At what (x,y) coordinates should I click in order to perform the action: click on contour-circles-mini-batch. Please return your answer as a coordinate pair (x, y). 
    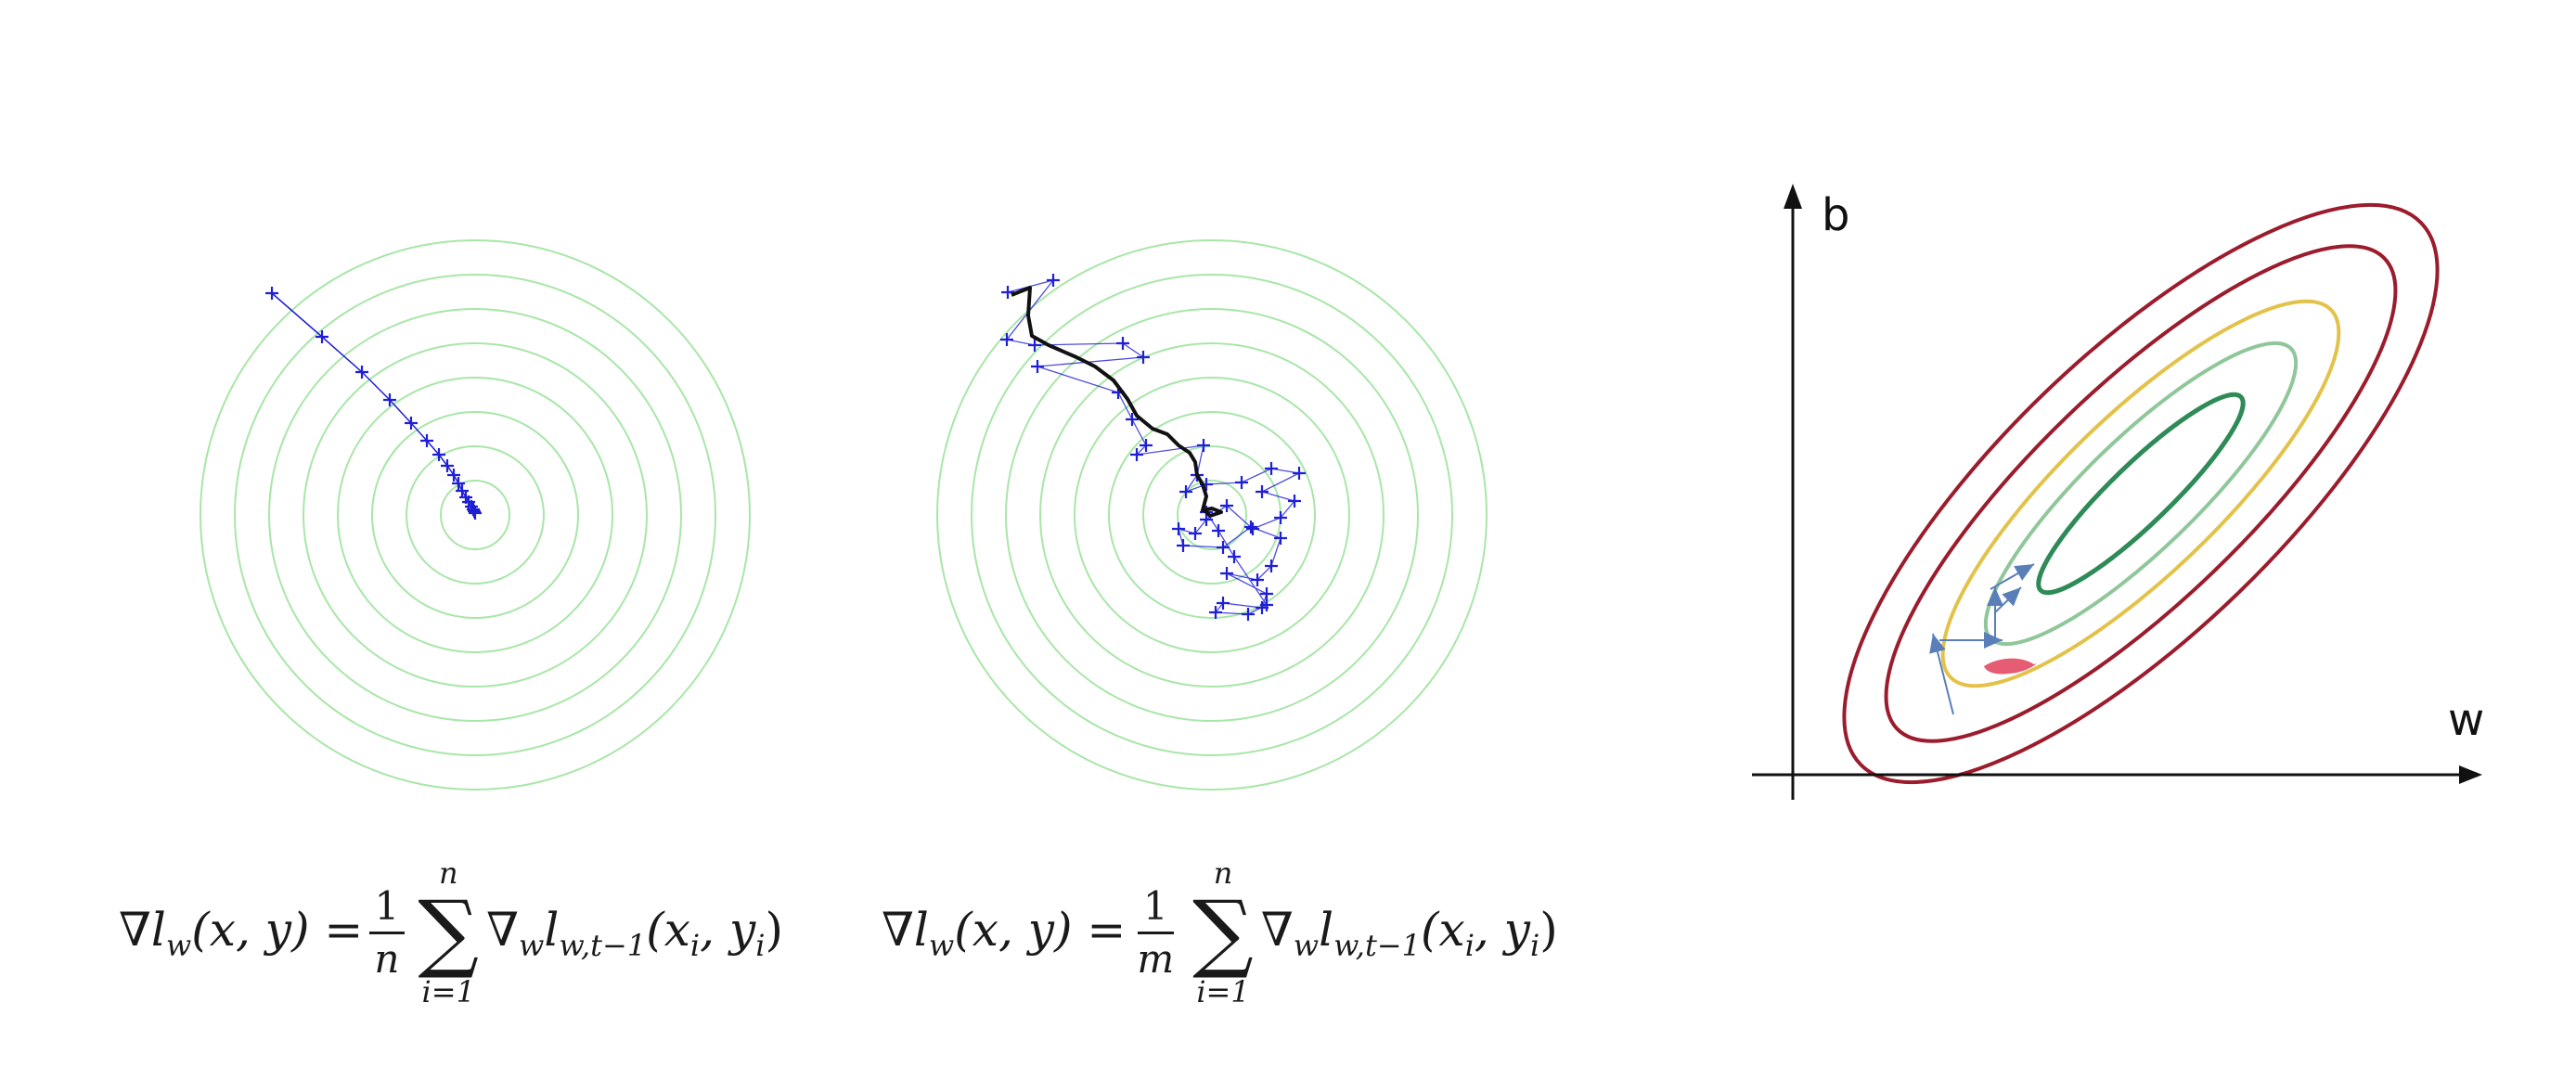
    Looking at the image, I should click on (1212, 515).